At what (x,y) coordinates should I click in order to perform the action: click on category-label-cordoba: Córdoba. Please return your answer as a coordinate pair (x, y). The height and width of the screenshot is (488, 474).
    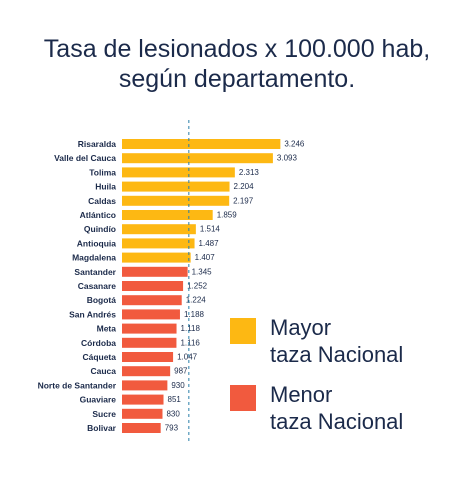
    Looking at the image, I should click on (98, 343).